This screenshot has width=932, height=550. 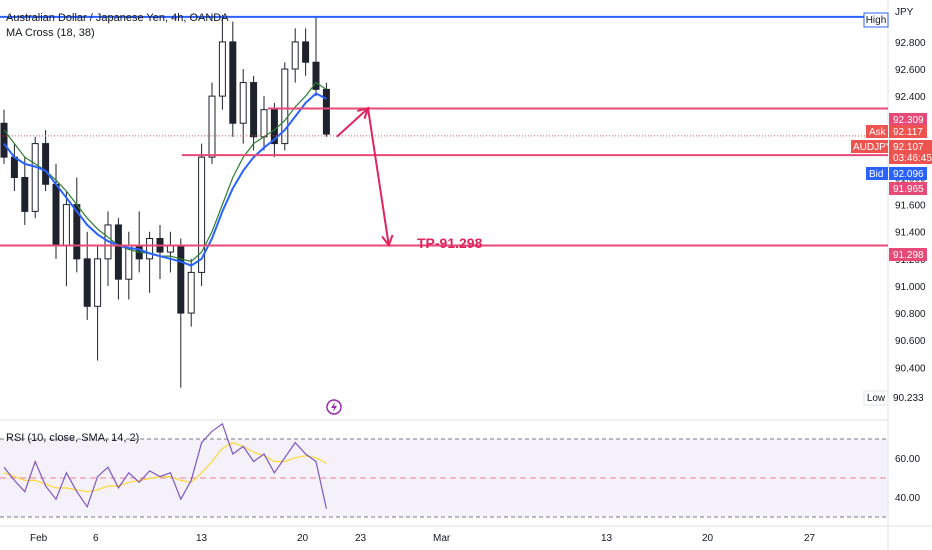 I want to click on currency-label: JPY, so click(x=904, y=12).